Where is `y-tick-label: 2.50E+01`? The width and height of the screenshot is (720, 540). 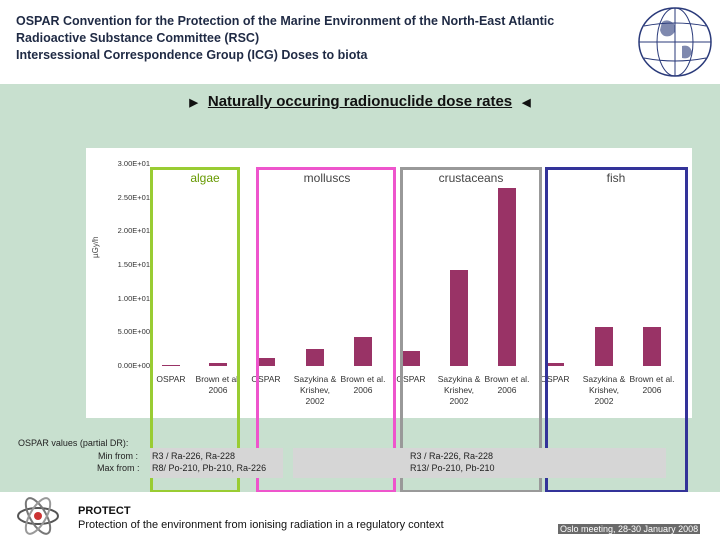 y-tick-label: 2.50E+01 is located at coordinates (133, 197).